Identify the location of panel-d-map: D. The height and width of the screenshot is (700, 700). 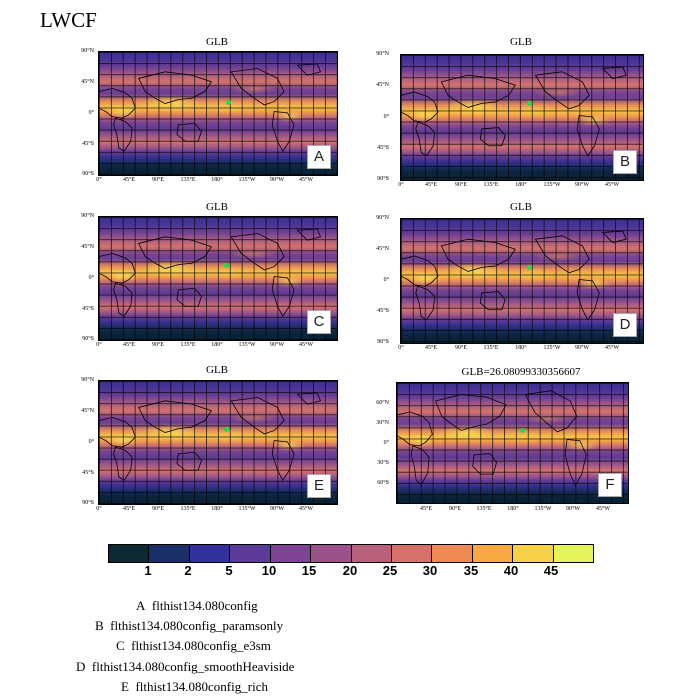
(522, 281).